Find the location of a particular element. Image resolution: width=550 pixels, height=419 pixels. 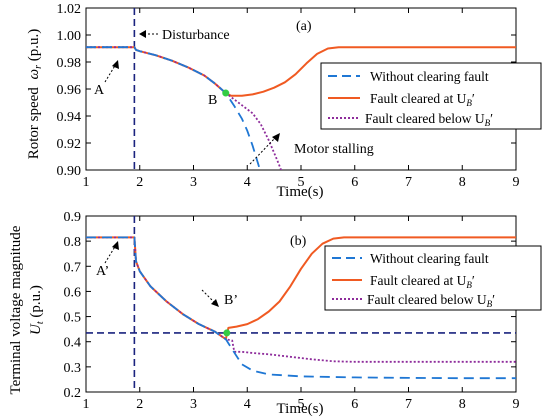

panel-b-ylabel2-subscript: t is located at coordinates (40, 322).